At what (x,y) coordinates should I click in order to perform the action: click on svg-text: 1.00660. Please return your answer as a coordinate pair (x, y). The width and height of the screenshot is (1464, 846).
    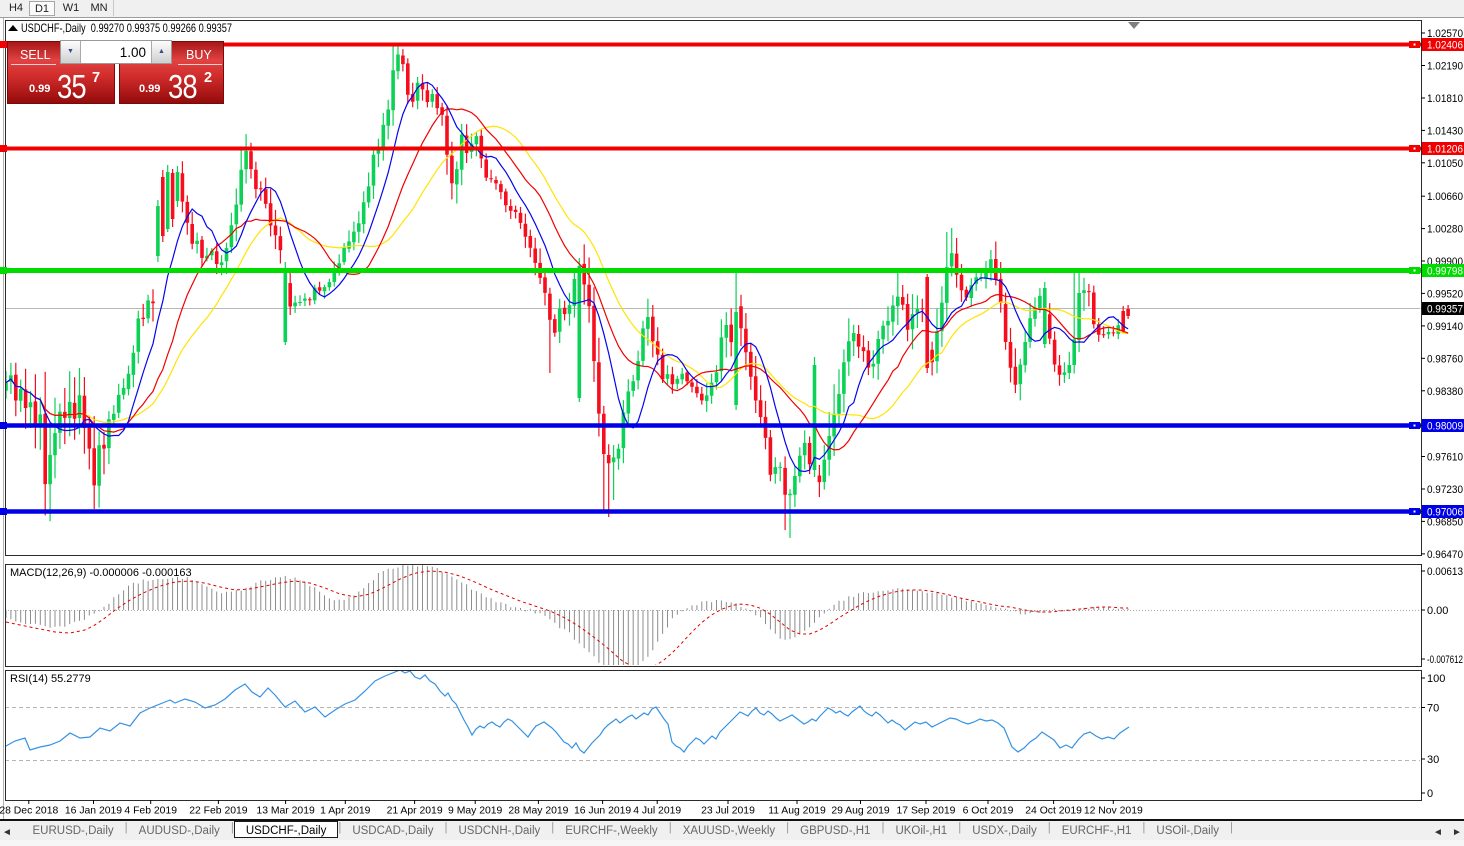
    Looking at the image, I should click on (1445, 197).